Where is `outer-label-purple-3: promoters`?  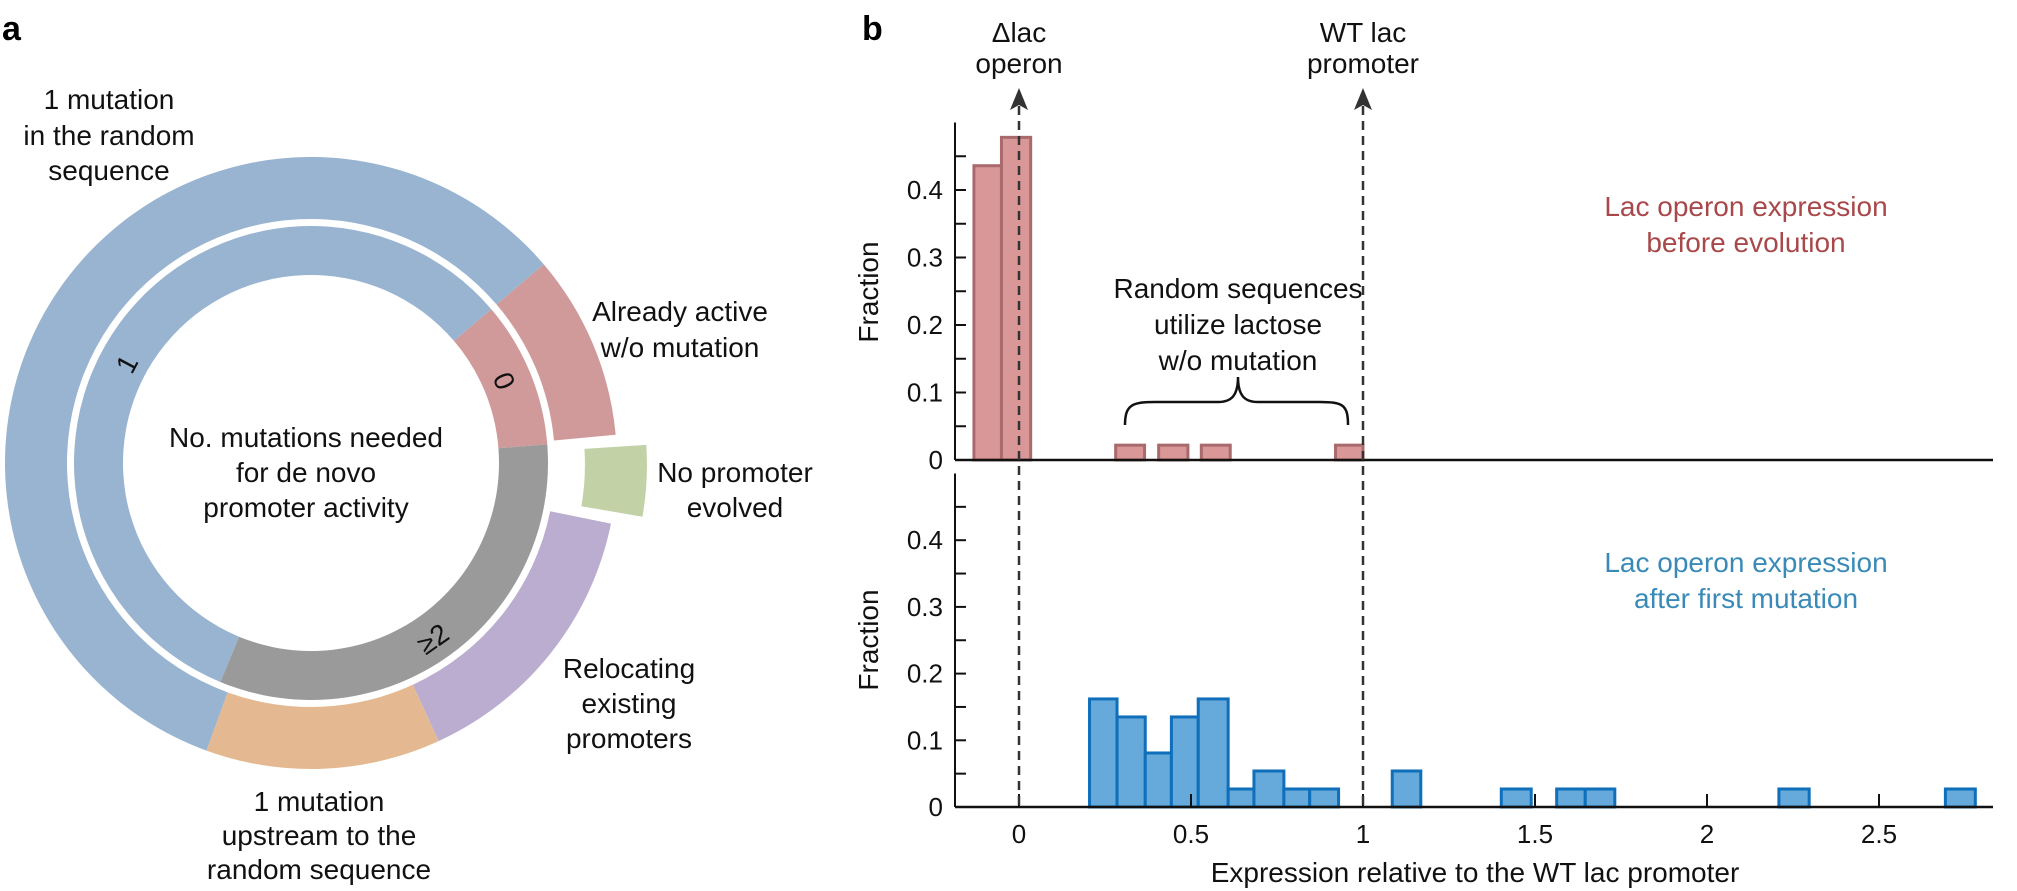 outer-label-purple-3: promoters is located at coordinates (629, 738).